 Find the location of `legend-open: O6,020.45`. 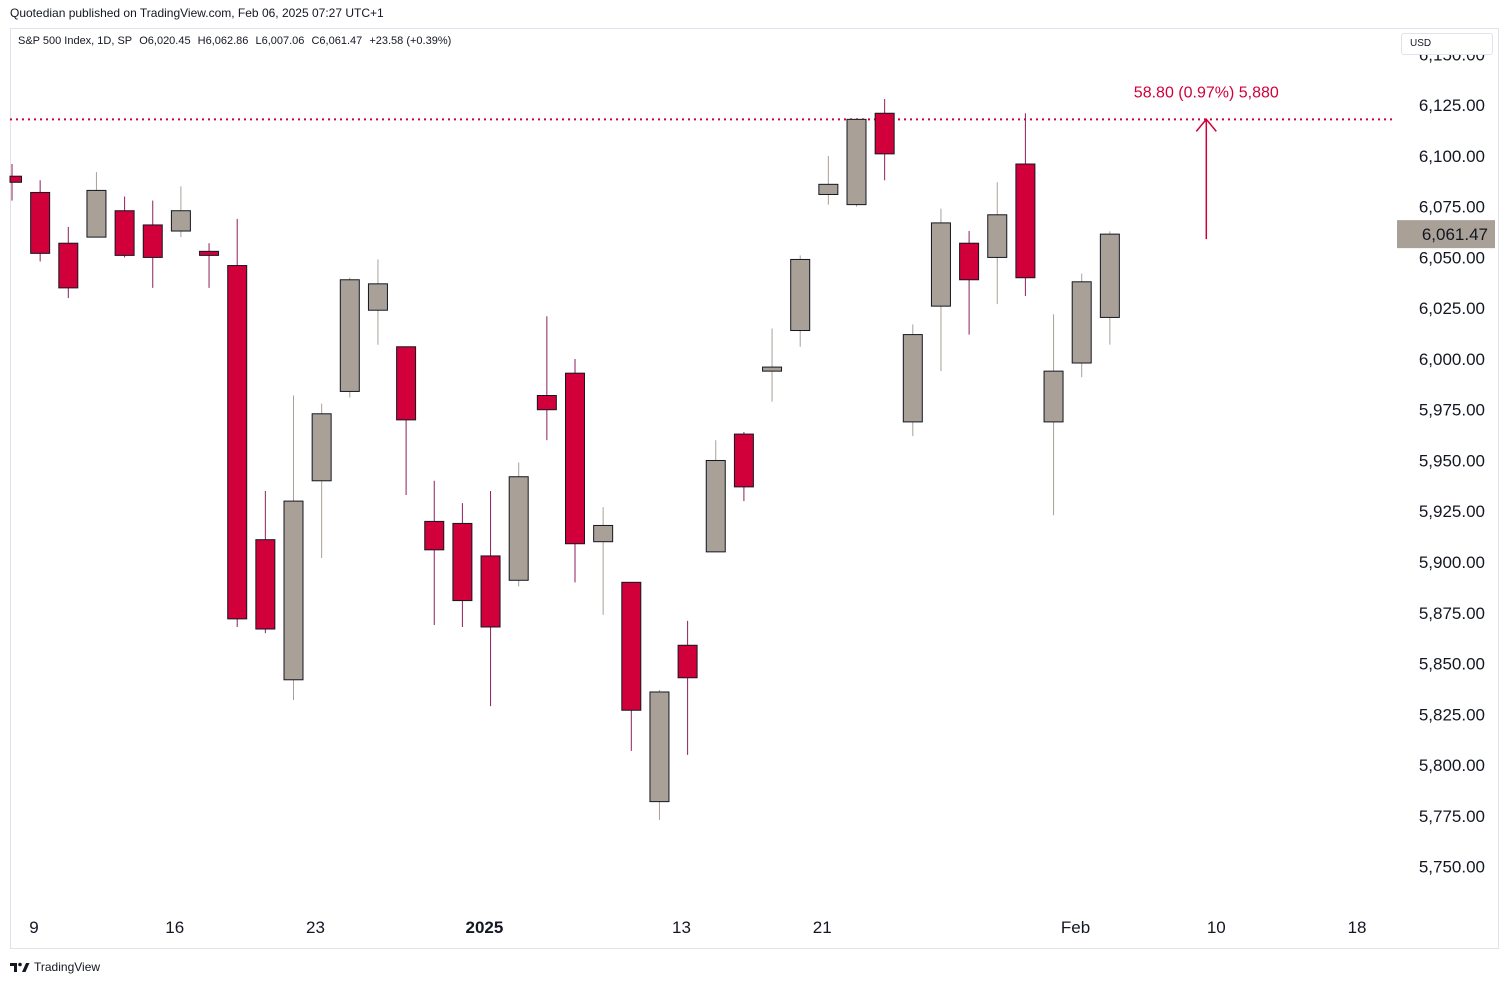

legend-open: O6,020.45 is located at coordinates (165, 41).